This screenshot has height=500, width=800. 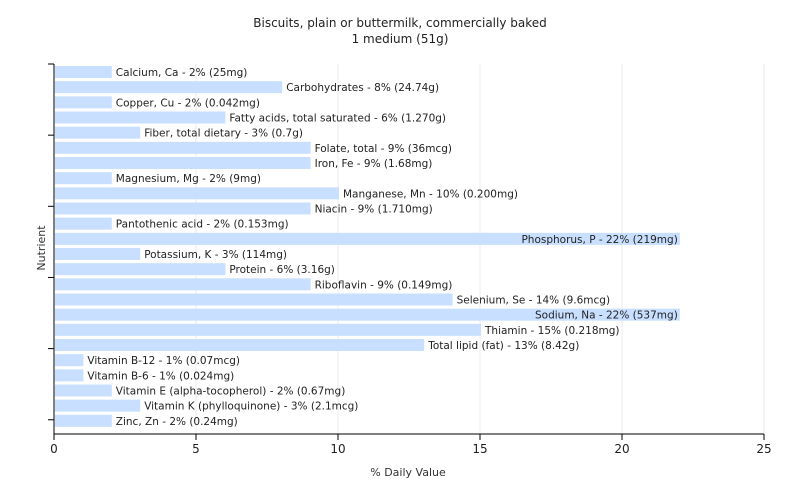 What do you see at coordinates (763, 449) in the screenshot?
I see `x-tick-label: 25` at bounding box center [763, 449].